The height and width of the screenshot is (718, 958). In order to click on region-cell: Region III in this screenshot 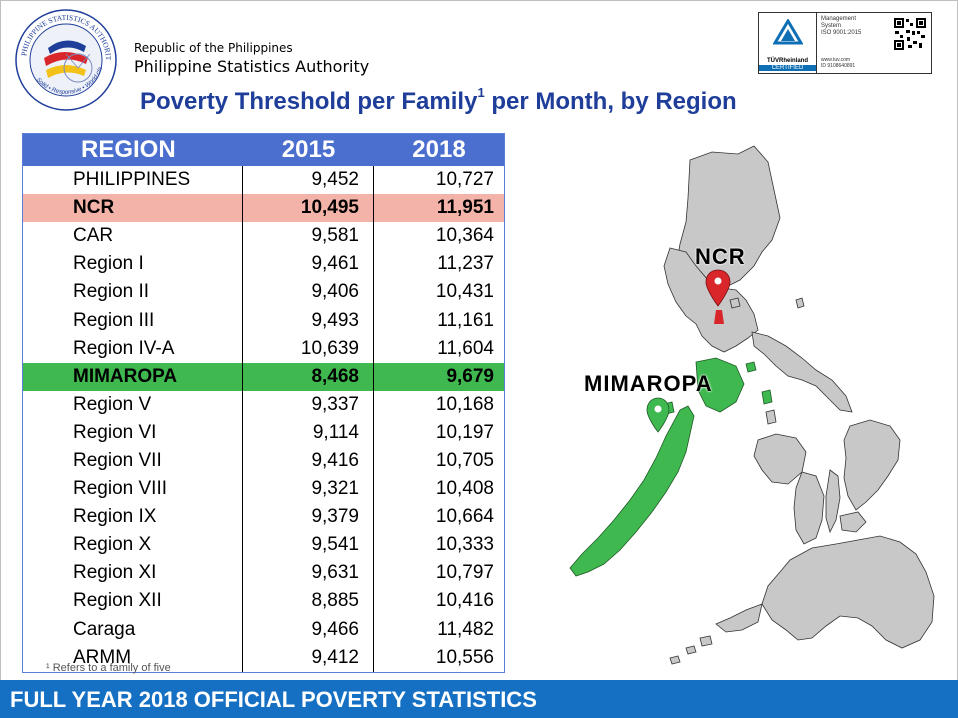, I will do `click(133, 320)`.